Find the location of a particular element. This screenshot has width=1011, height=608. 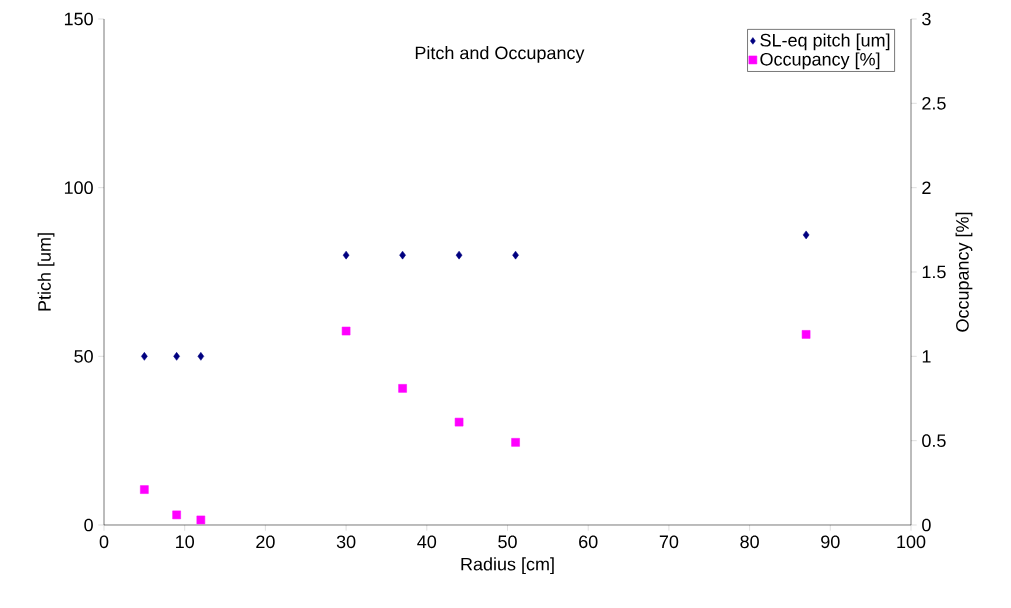

y2-axis-title: Occupancy [%] is located at coordinates (964, 272).